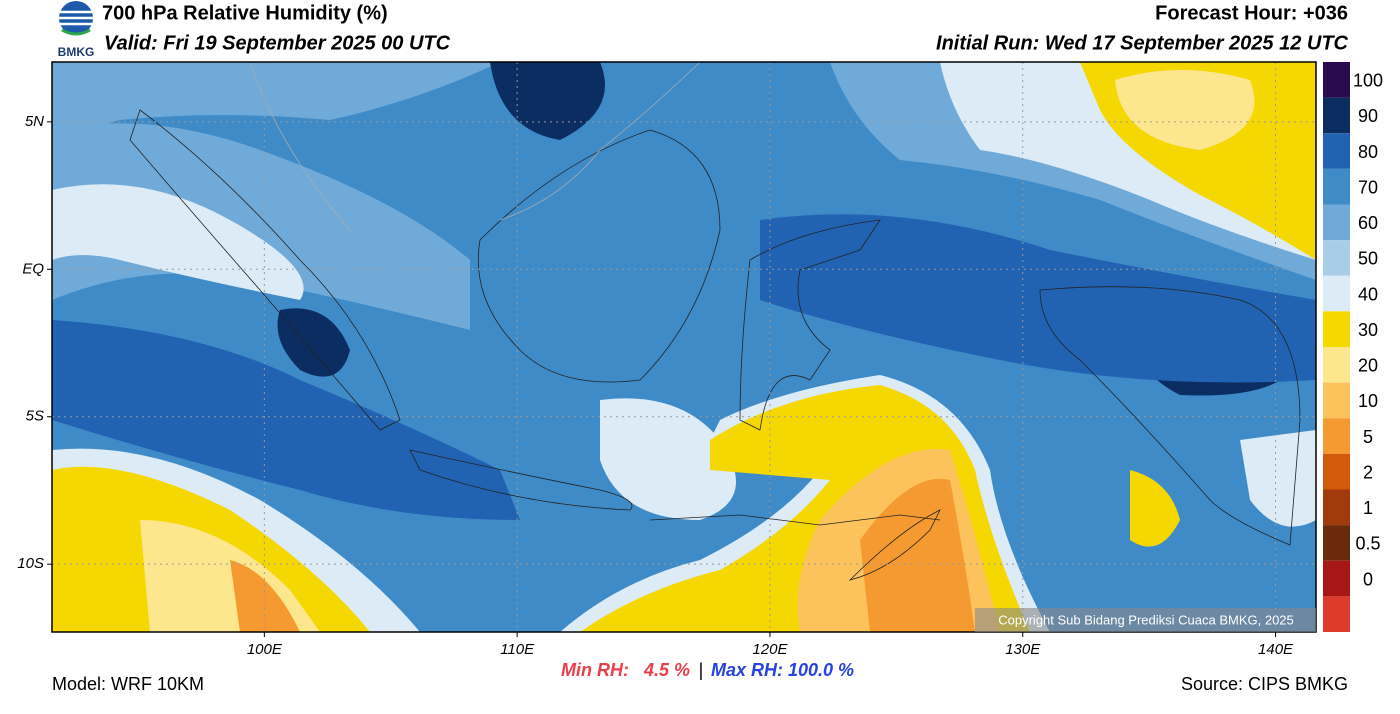 The height and width of the screenshot is (714, 1400). What do you see at coordinates (1368, 508) in the screenshot?
I see `colorbar-label: 1` at bounding box center [1368, 508].